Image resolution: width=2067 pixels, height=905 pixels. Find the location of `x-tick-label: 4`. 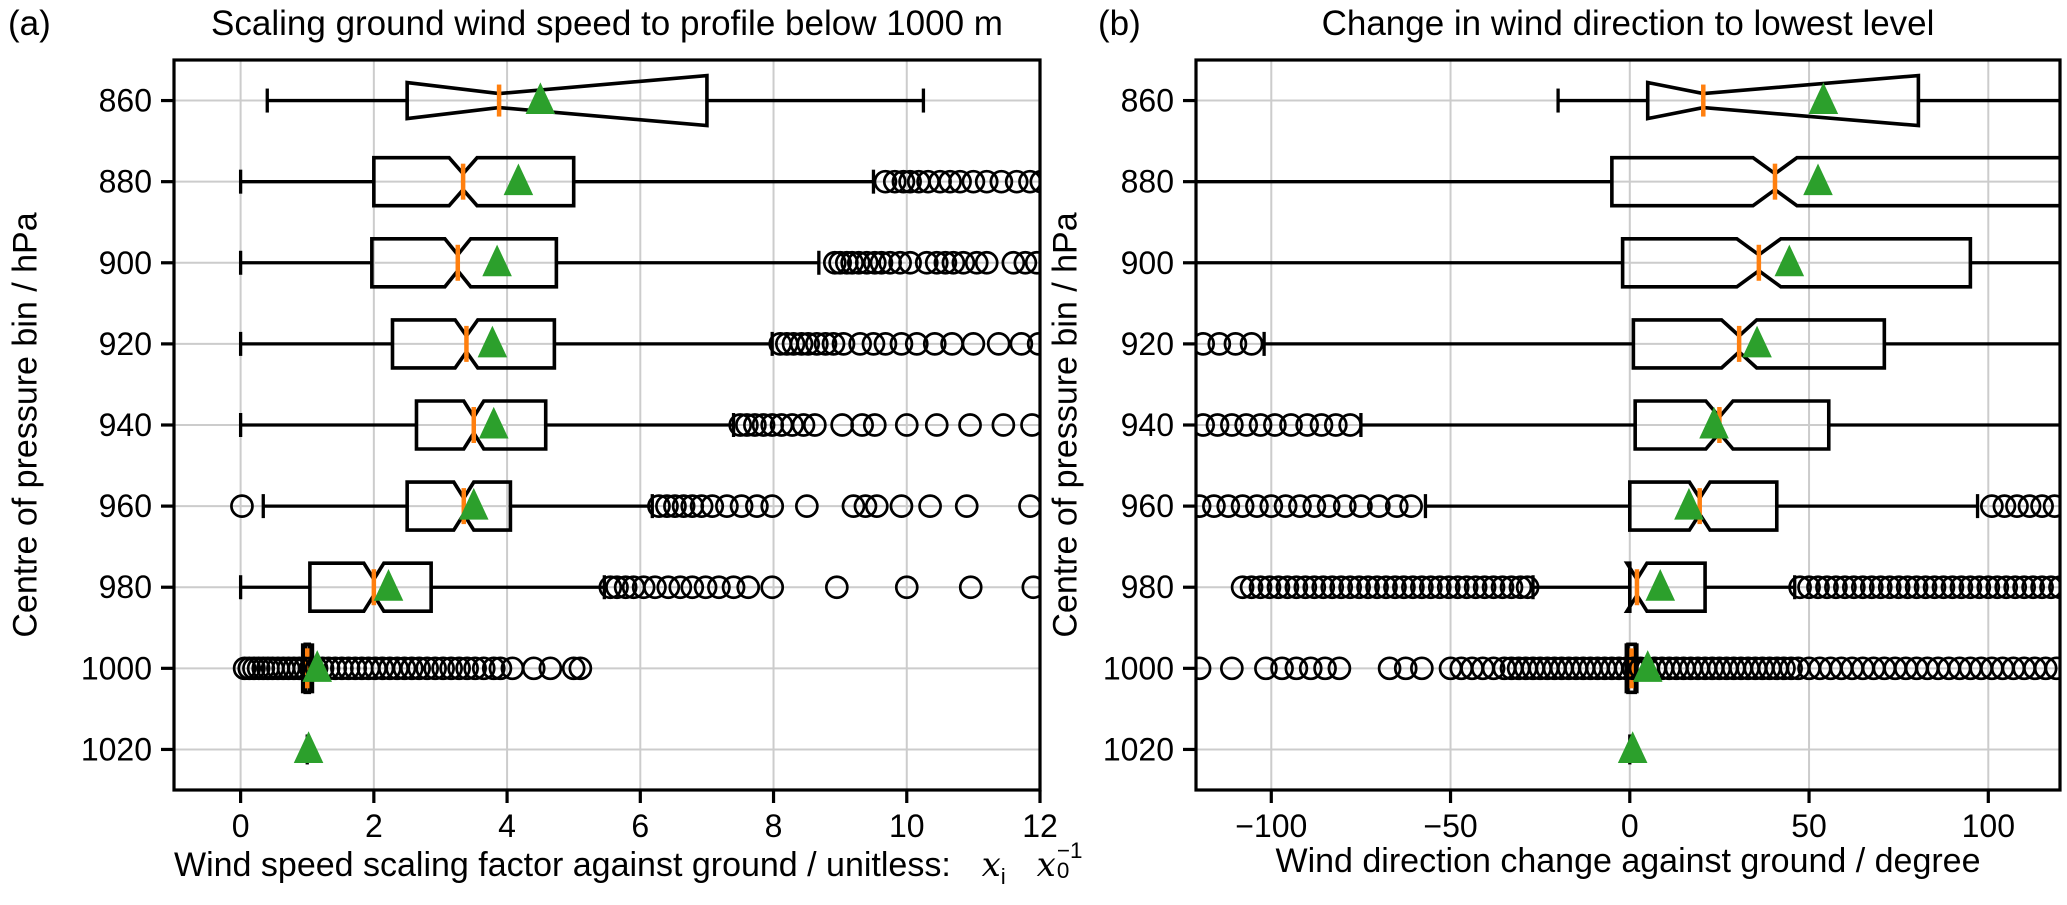

x-tick-label: 4 is located at coordinates (507, 826).